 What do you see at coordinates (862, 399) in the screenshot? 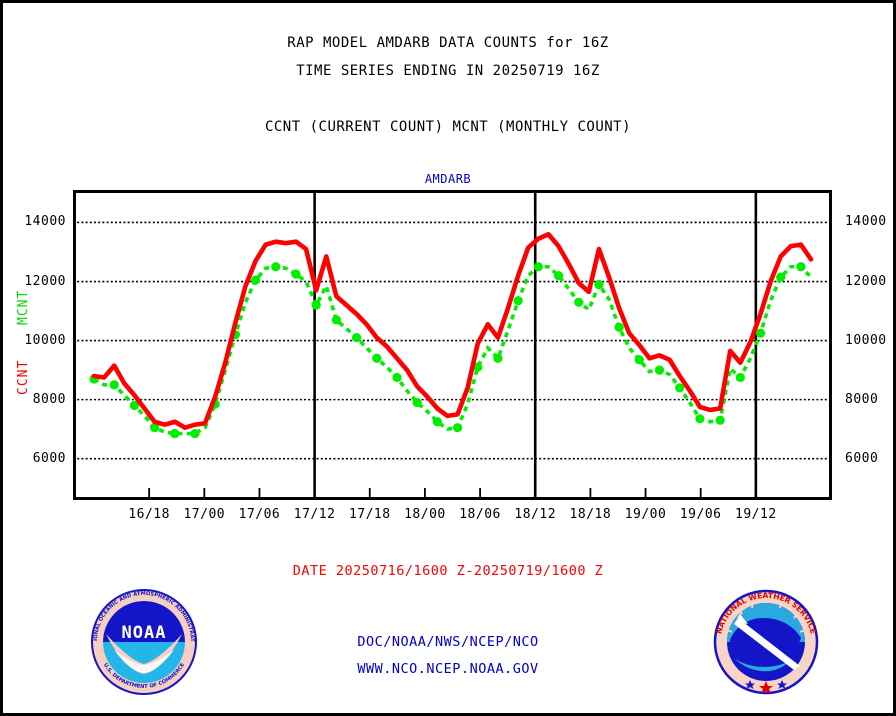
I see `y-axis-right-tick-8000: 8000` at bounding box center [862, 399].